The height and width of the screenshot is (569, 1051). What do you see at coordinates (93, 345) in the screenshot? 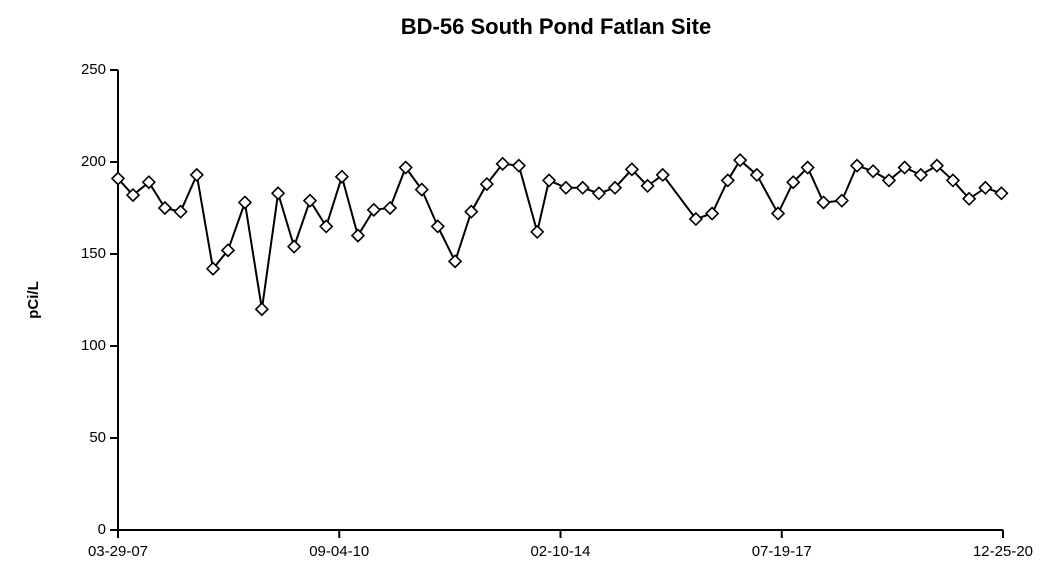
I see `y-tick-label: 100` at bounding box center [93, 345].